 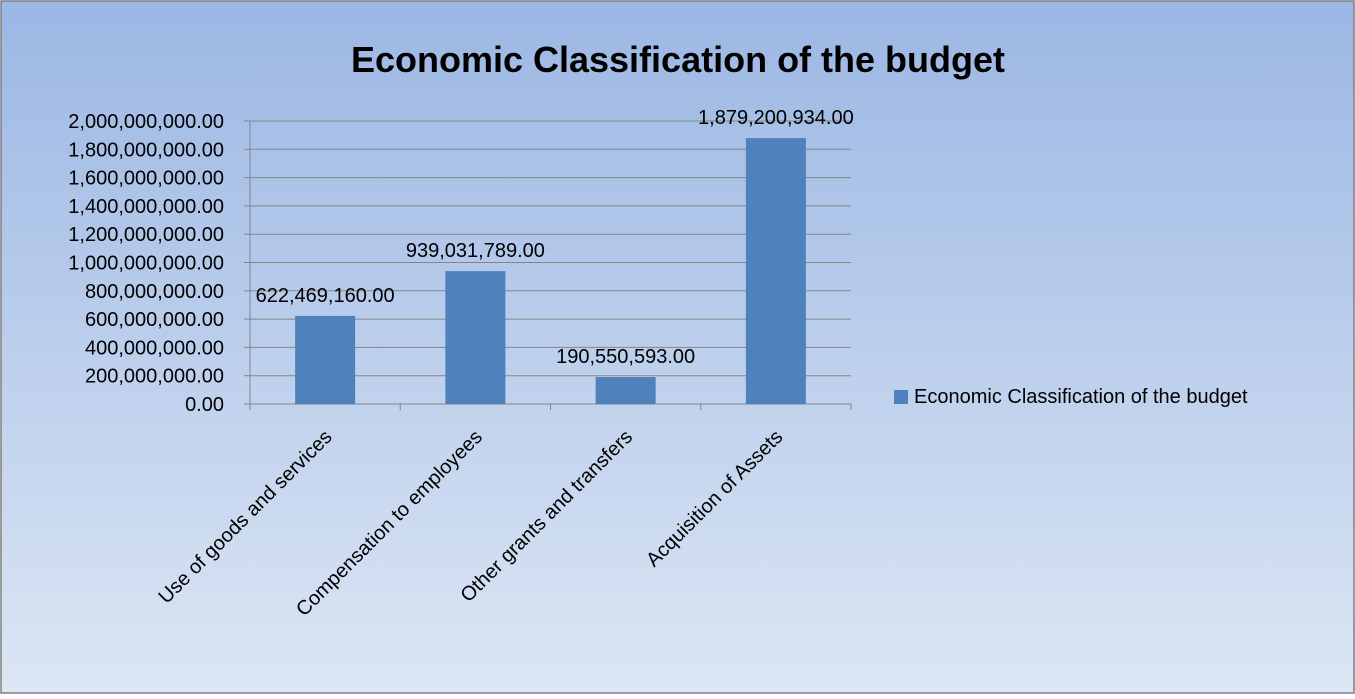 I want to click on data-label: 1,879,200,934.00, so click(x=776, y=118).